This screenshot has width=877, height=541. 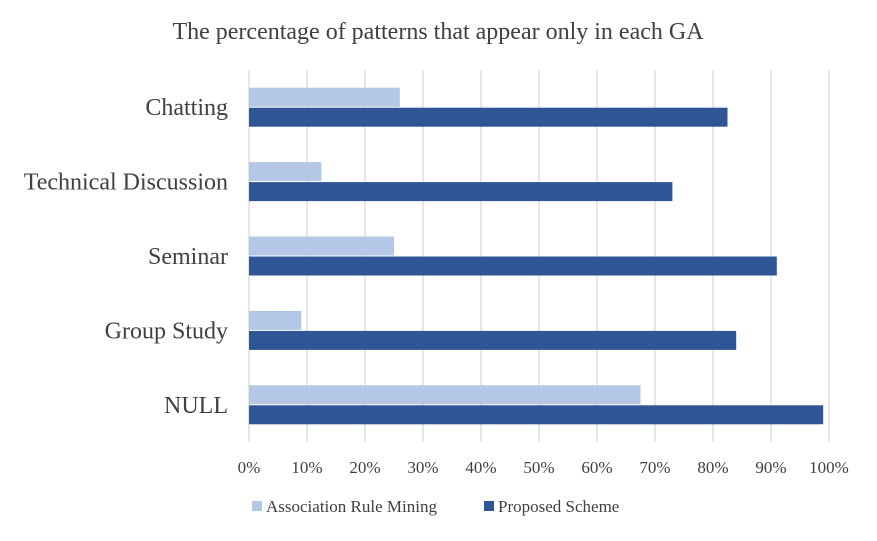 What do you see at coordinates (829, 467) in the screenshot?
I see `x-tick-label: 100%` at bounding box center [829, 467].